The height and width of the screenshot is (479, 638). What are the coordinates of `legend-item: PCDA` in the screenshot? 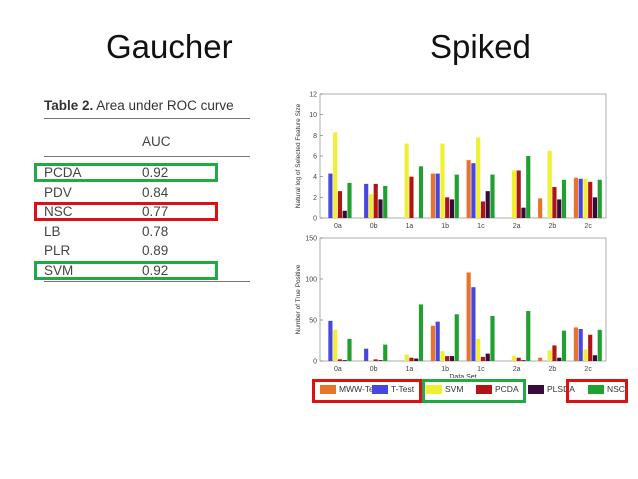 It's located at (497, 391).